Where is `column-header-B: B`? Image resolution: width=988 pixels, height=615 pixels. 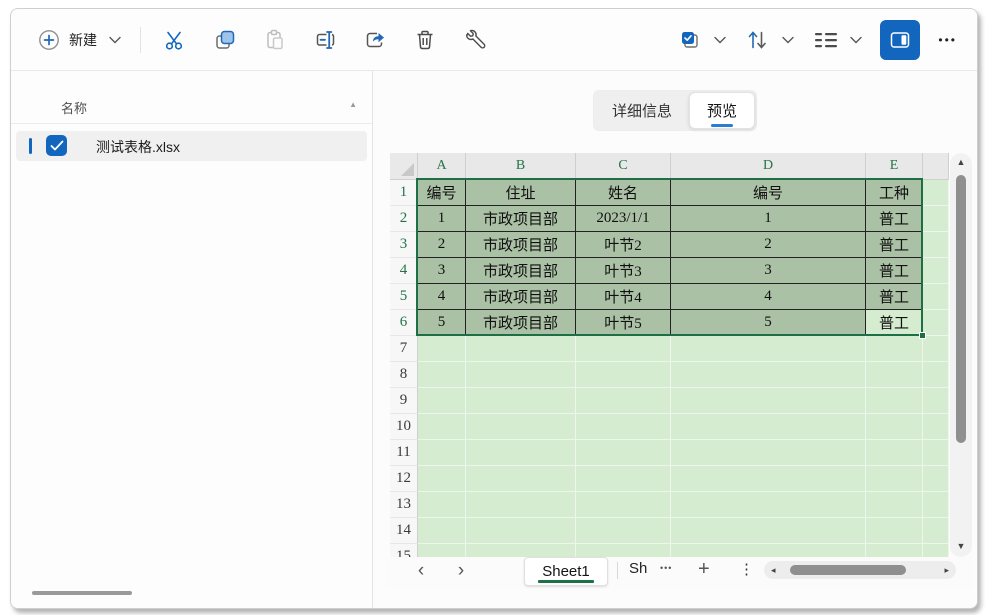
column-header-B: B is located at coordinates (521, 166).